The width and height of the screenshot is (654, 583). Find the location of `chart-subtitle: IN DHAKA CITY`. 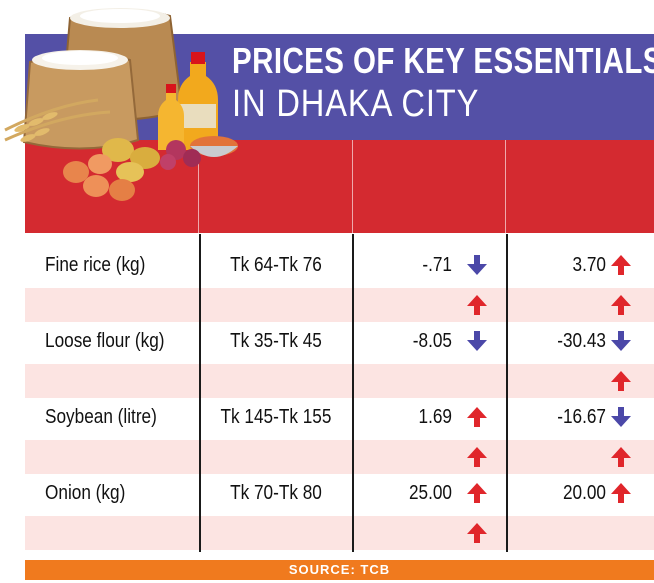

chart-subtitle: IN DHAKA CITY is located at coordinates (356, 104).